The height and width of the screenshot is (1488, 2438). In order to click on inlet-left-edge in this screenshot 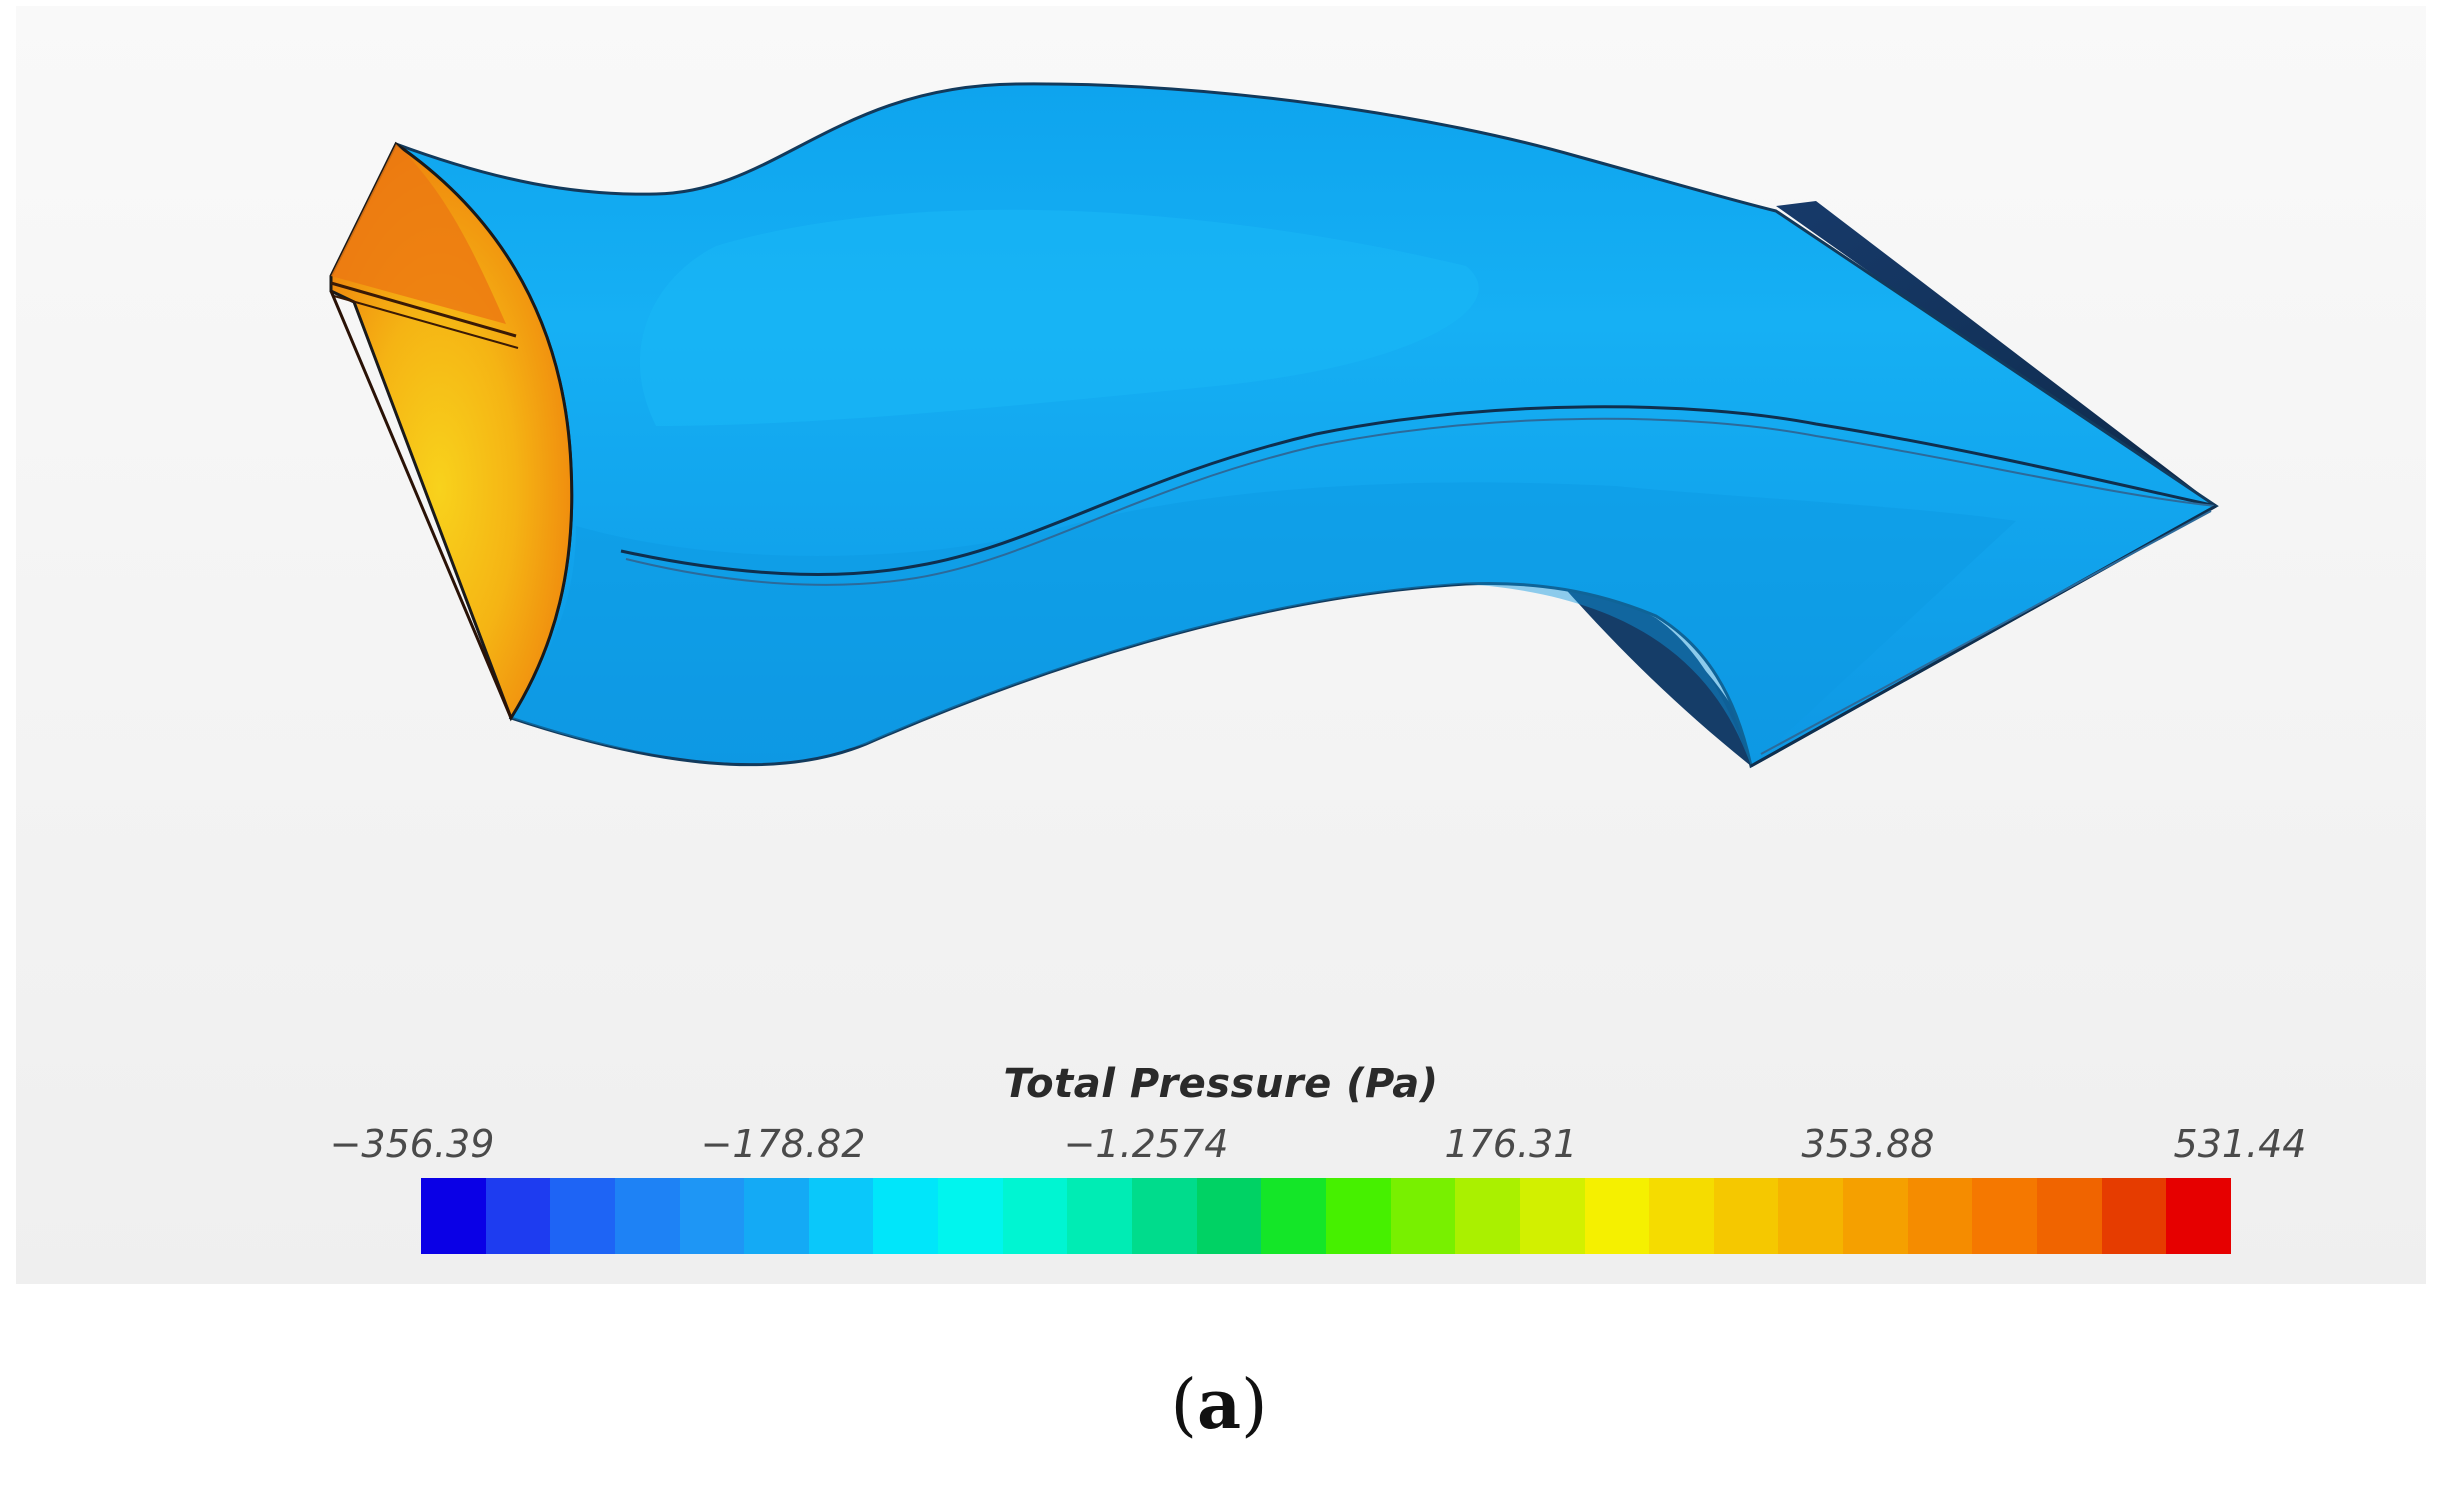, I will do `click(421, 504)`.